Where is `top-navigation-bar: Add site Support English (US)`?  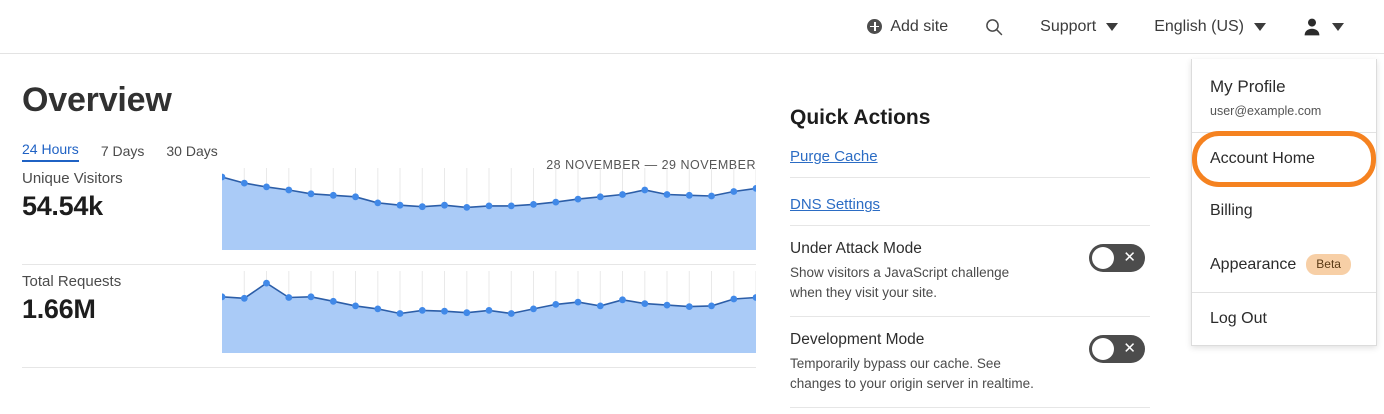
top-navigation-bar: Add site Support English (US) is located at coordinates (692, 27).